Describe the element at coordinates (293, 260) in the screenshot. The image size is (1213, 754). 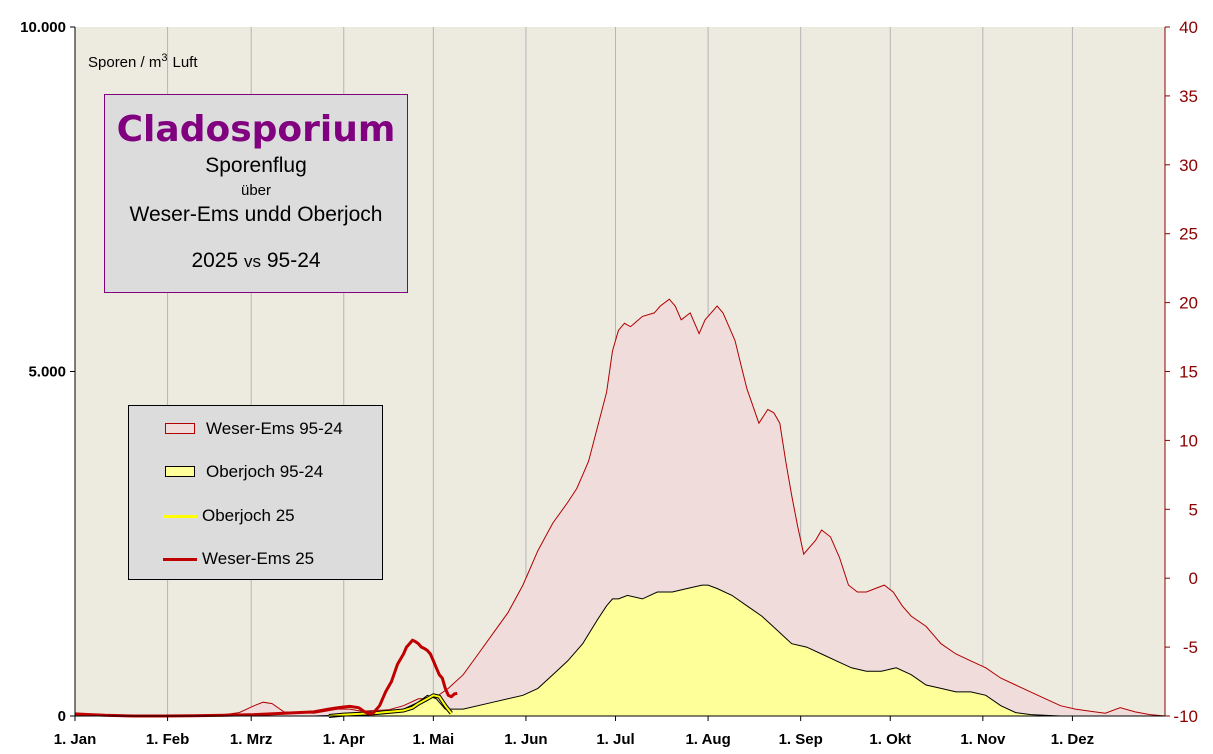
I see `comparison-reference: 95-24` at that location.